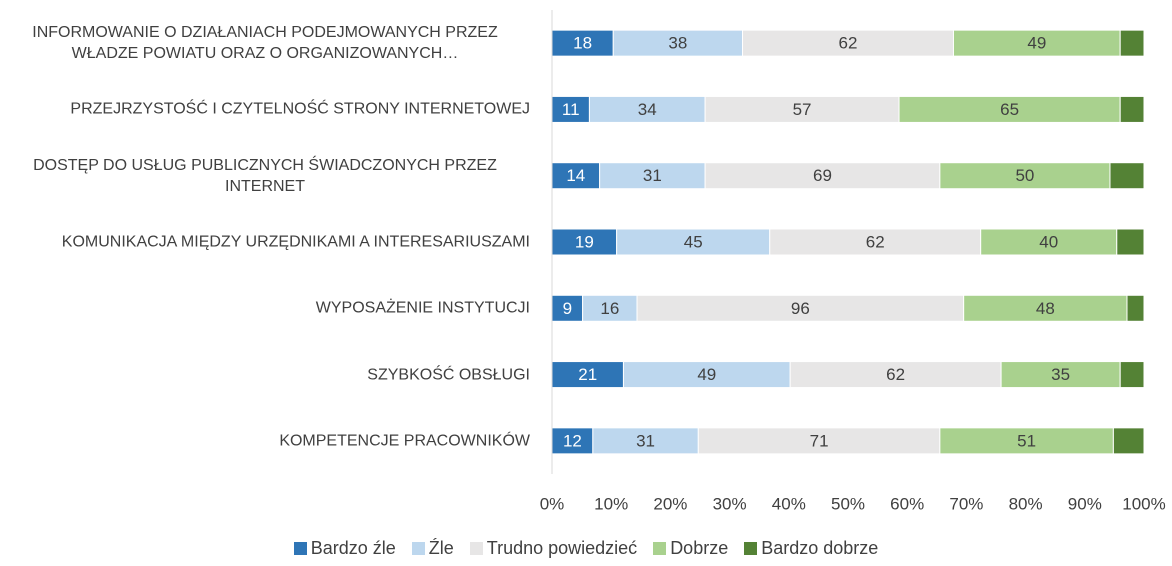 The height and width of the screenshot is (566, 1172). I want to click on legend-item: Bardzo źle, so click(344, 548).